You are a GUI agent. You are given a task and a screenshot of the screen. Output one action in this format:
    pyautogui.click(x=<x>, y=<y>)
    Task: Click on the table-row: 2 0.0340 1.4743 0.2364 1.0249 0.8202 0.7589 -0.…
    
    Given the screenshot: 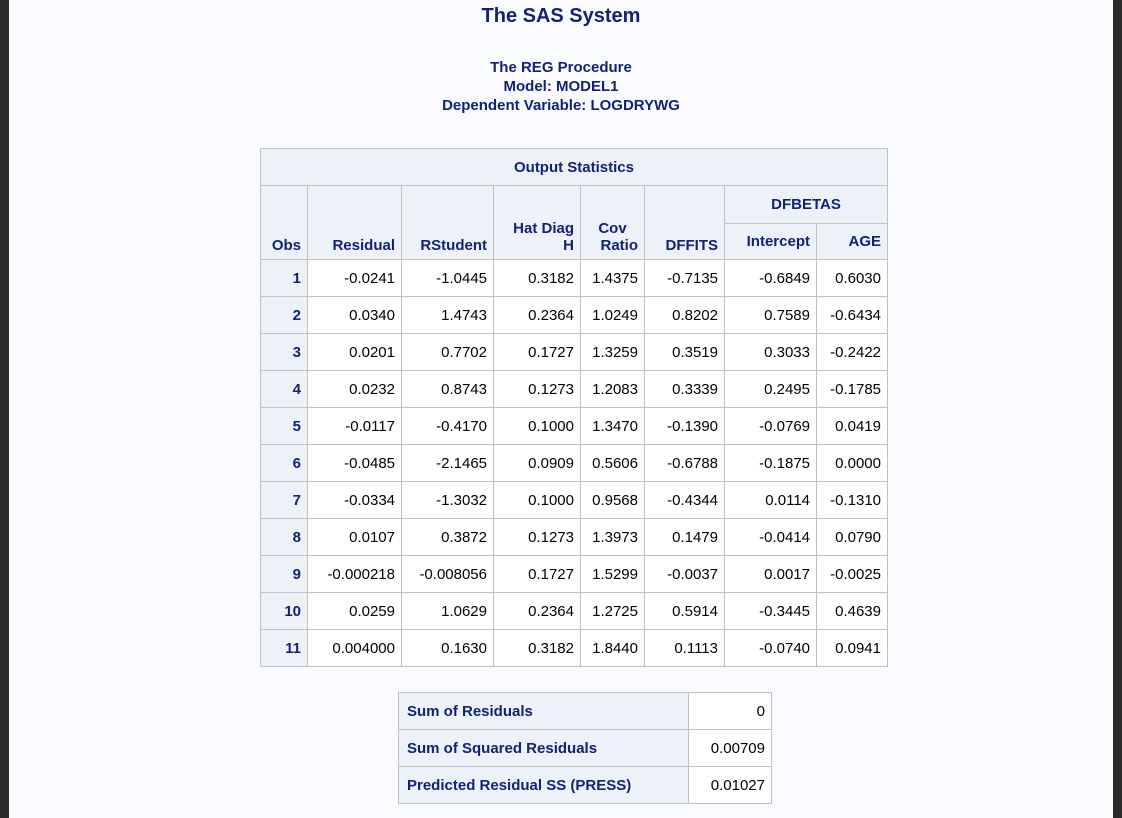 What is the action you would take?
    pyautogui.click(x=574, y=315)
    